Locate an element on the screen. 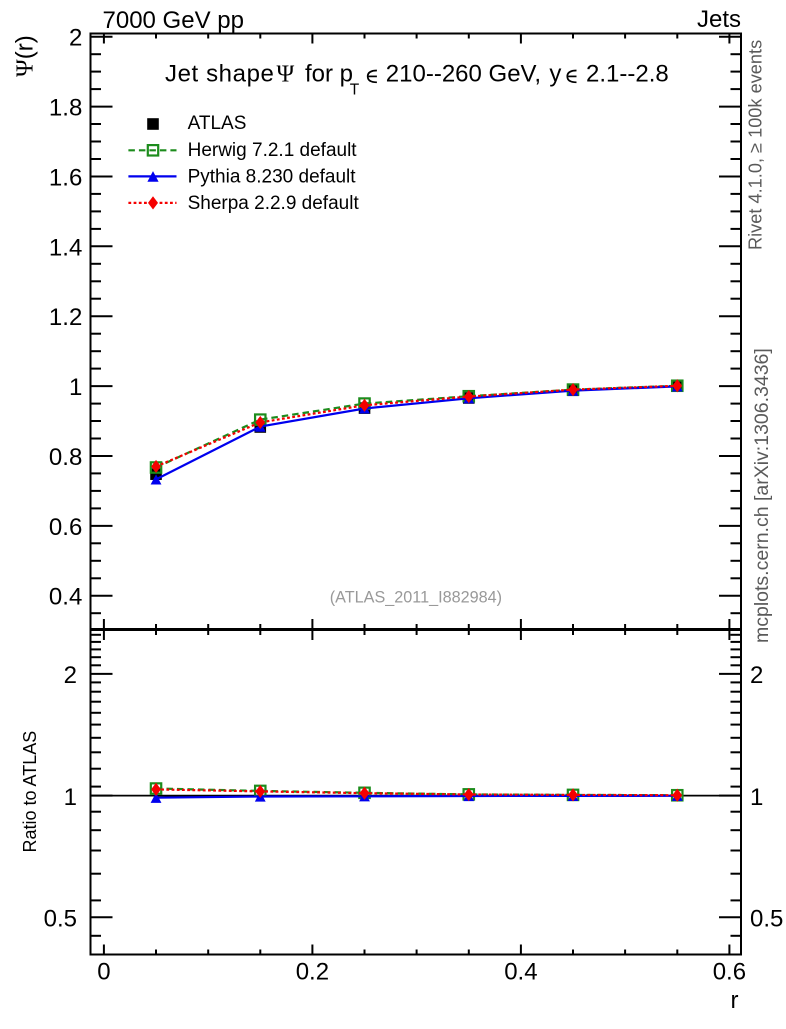 Image resolution: width=786 pixels, height=1029 pixels. svg-text: Pythia 8.230 default is located at coordinates (272, 176).